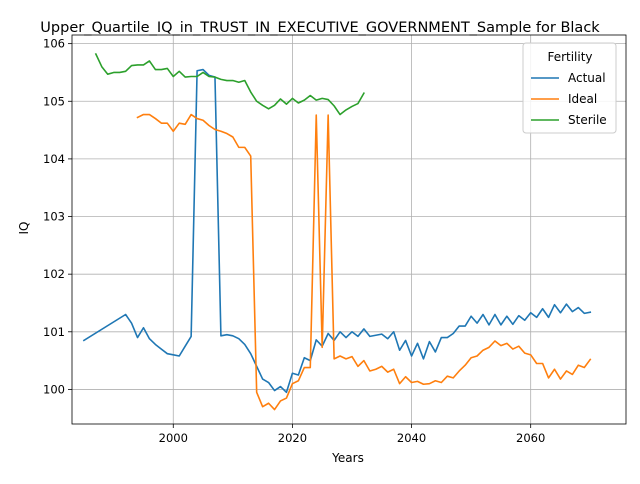 This screenshot has width=640, height=484. What do you see at coordinates (587, 78) in the screenshot?
I see `legend-label-actual: Actual` at bounding box center [587, 78].